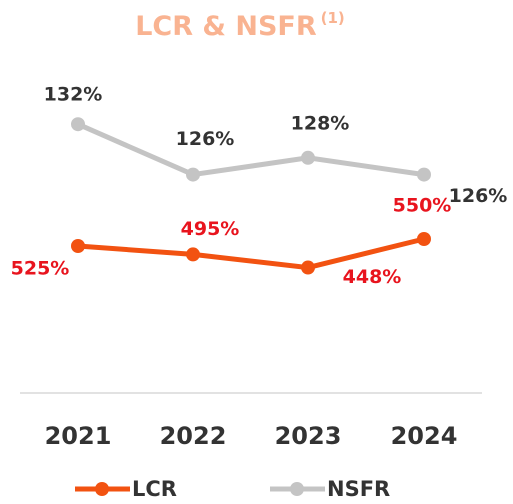 The width and height of the screenshot is (513, 504). What do you see at coordinates (320, 123) in the screenshot?
I see `data-label: 128%` at bounding box center [320, 123].